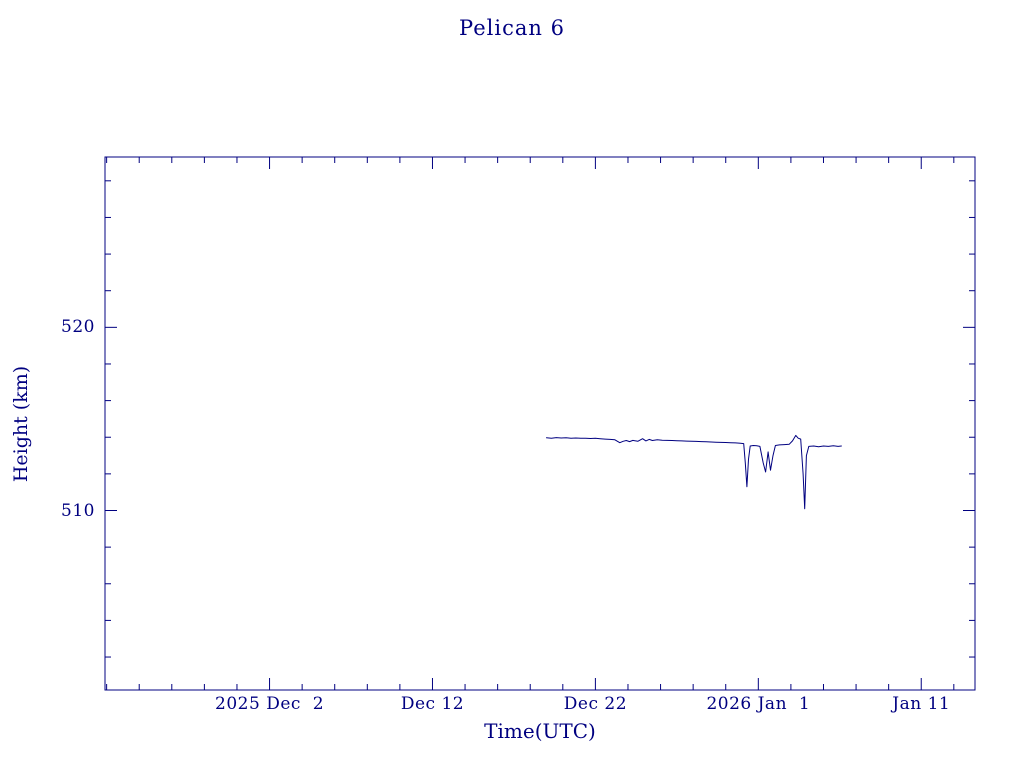 The image size is (1024, 768). I want to click on x-axis-label: Time(UTC), so click(540, 731).